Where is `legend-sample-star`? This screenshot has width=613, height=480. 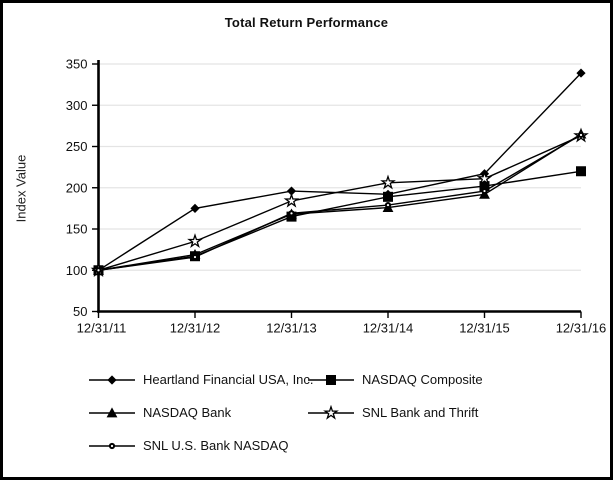 legend-sample-star is located at coordinates (331, 412).